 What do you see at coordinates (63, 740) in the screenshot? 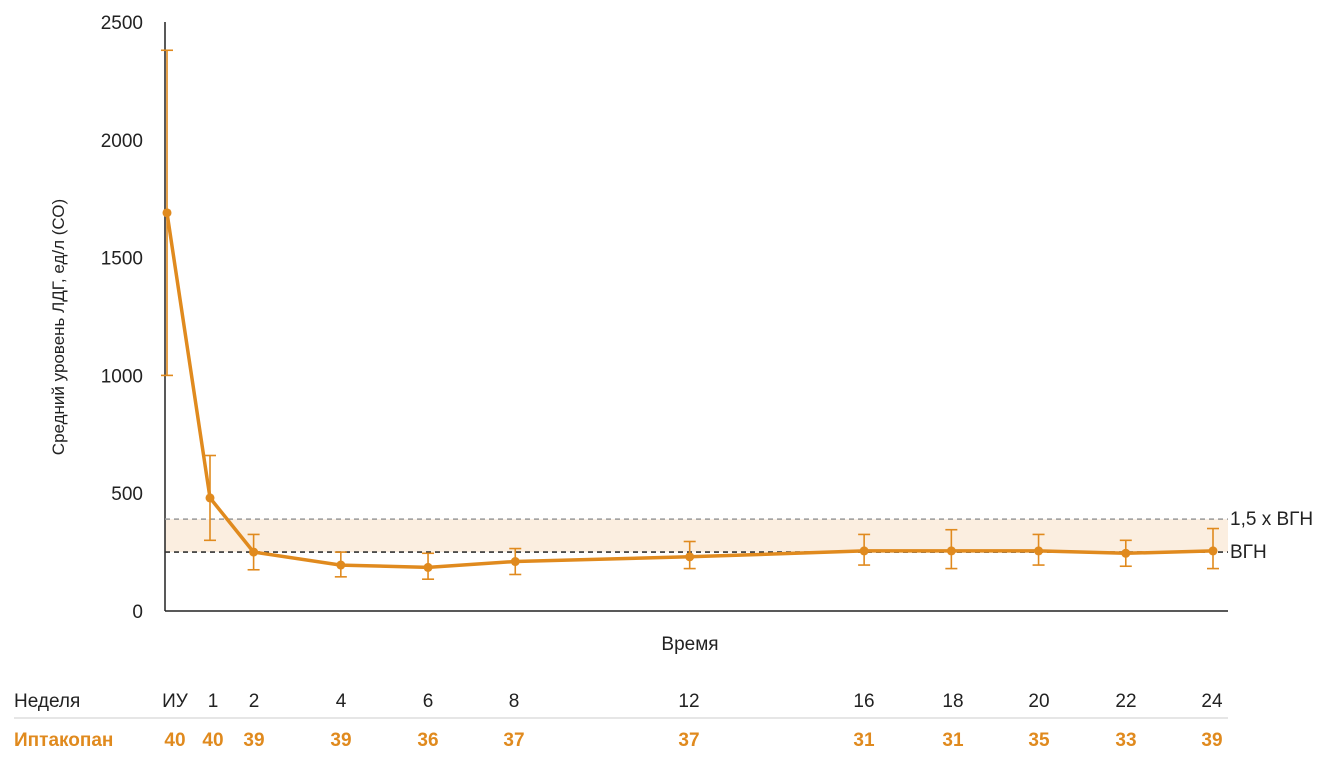
I see `iptacopan-row-label: Иптакопан` at bounding box center [63, 740].